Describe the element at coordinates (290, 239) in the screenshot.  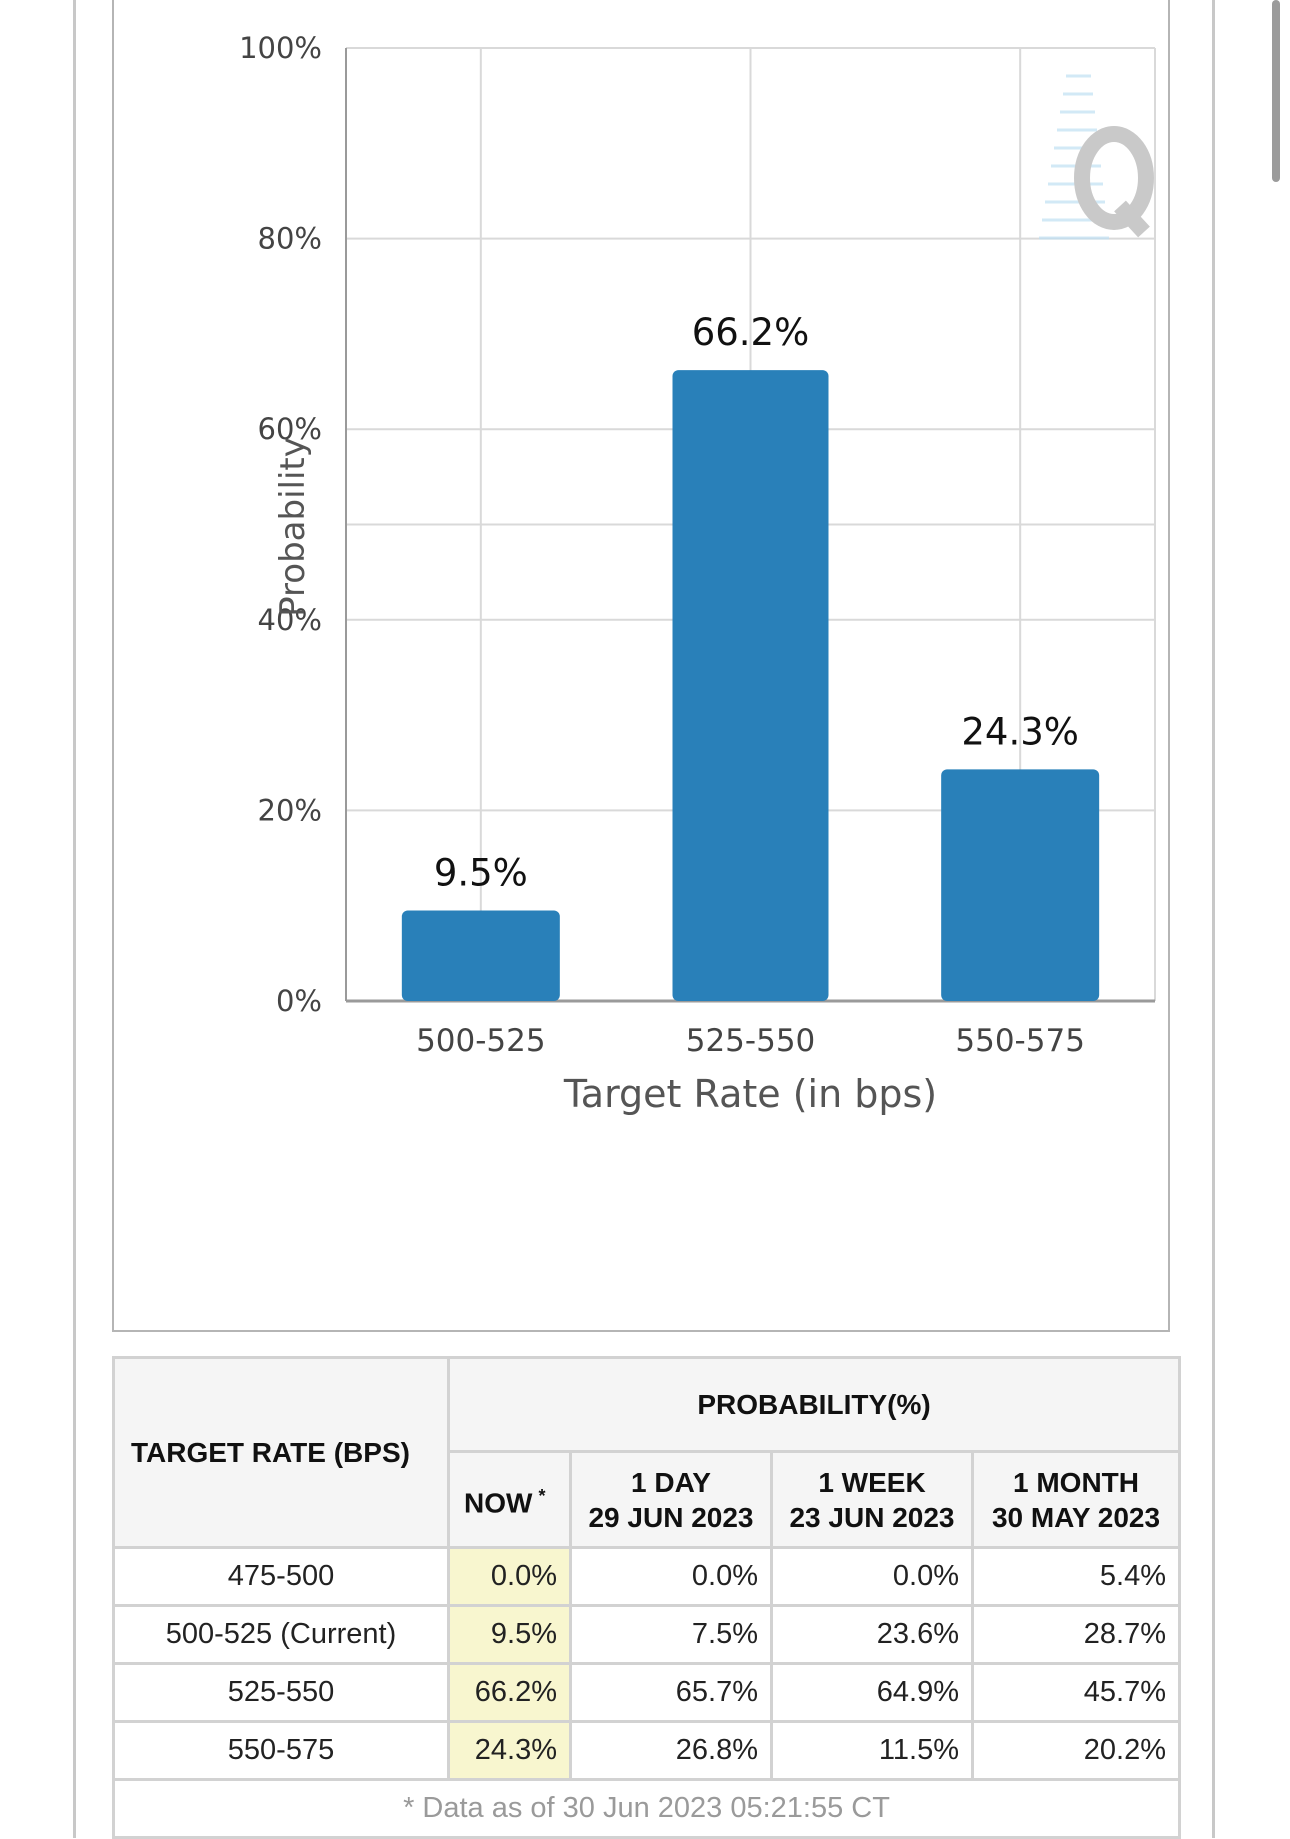
I see `y-tick-label: 80%` at that location.